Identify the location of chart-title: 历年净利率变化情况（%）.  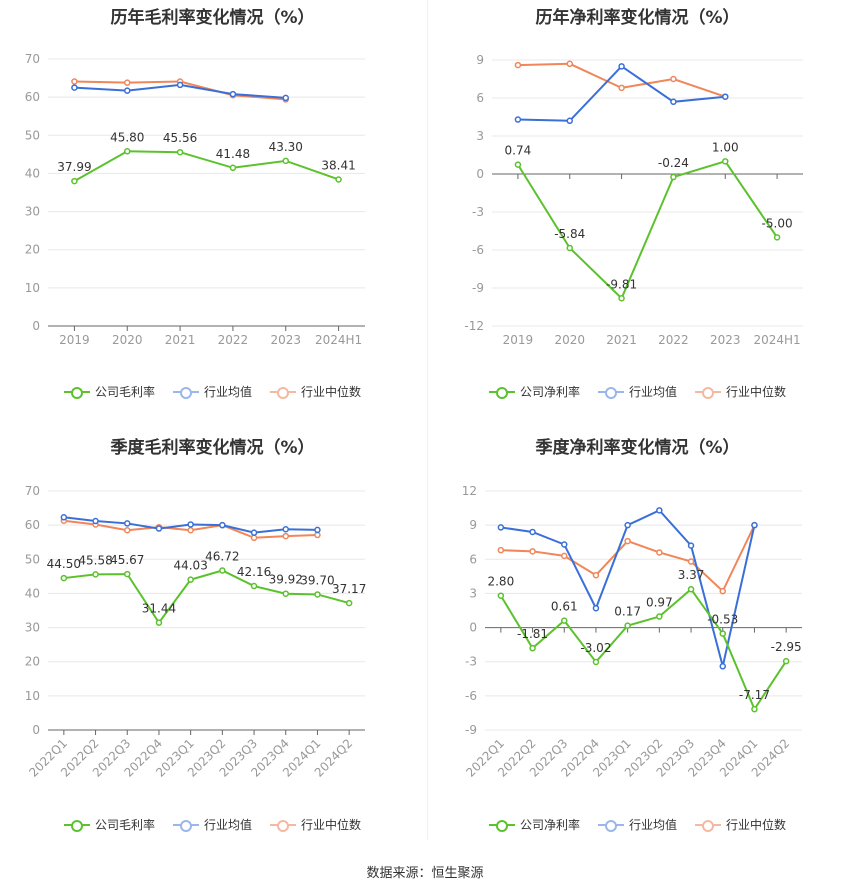
(637, 18).